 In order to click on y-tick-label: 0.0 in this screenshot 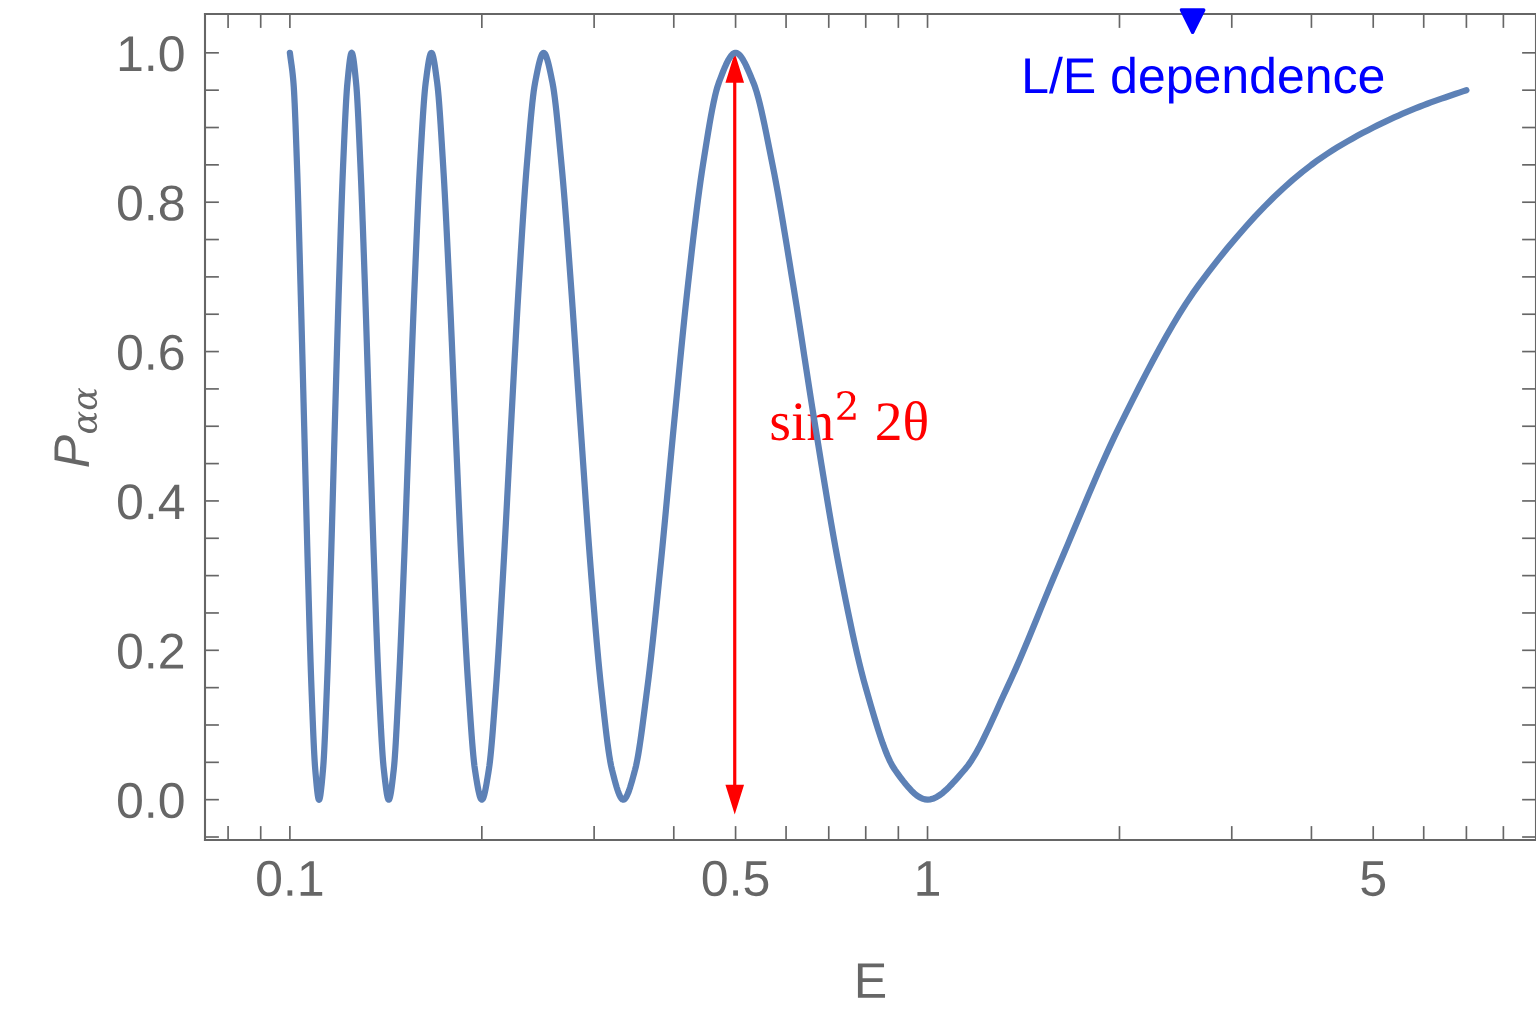, I will do `click(151, 800)`.